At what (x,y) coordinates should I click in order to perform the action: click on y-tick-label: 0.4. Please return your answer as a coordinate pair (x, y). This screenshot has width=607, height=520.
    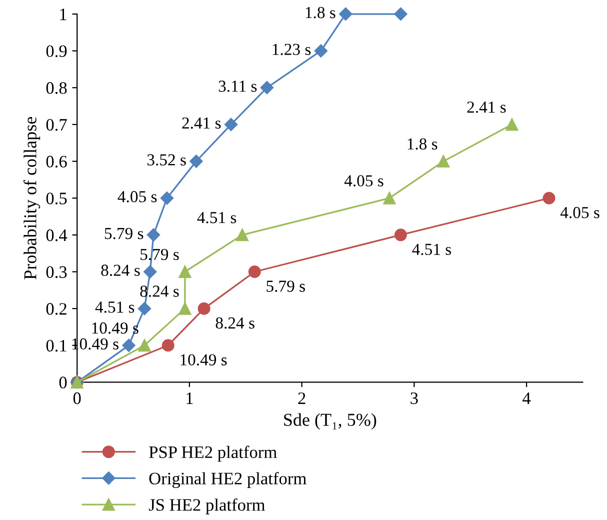
    Looking at the image, I should click on (57, 235).